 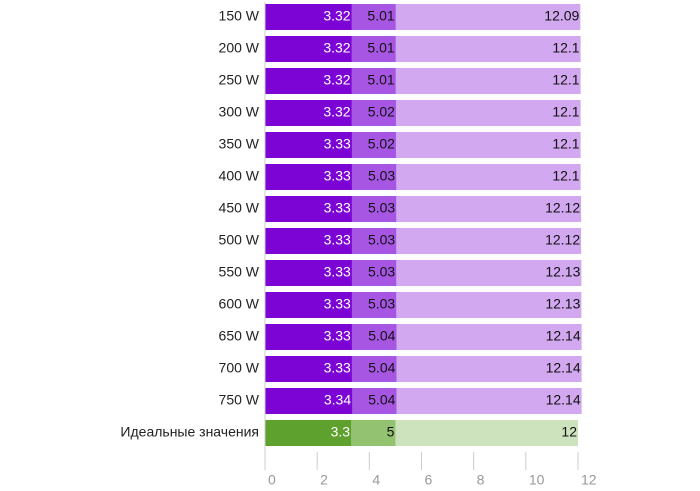 What do you see at coordinates (239, 368) in the screenshot?
I see `category-label: 700 W` at bounding box center [239, 368].